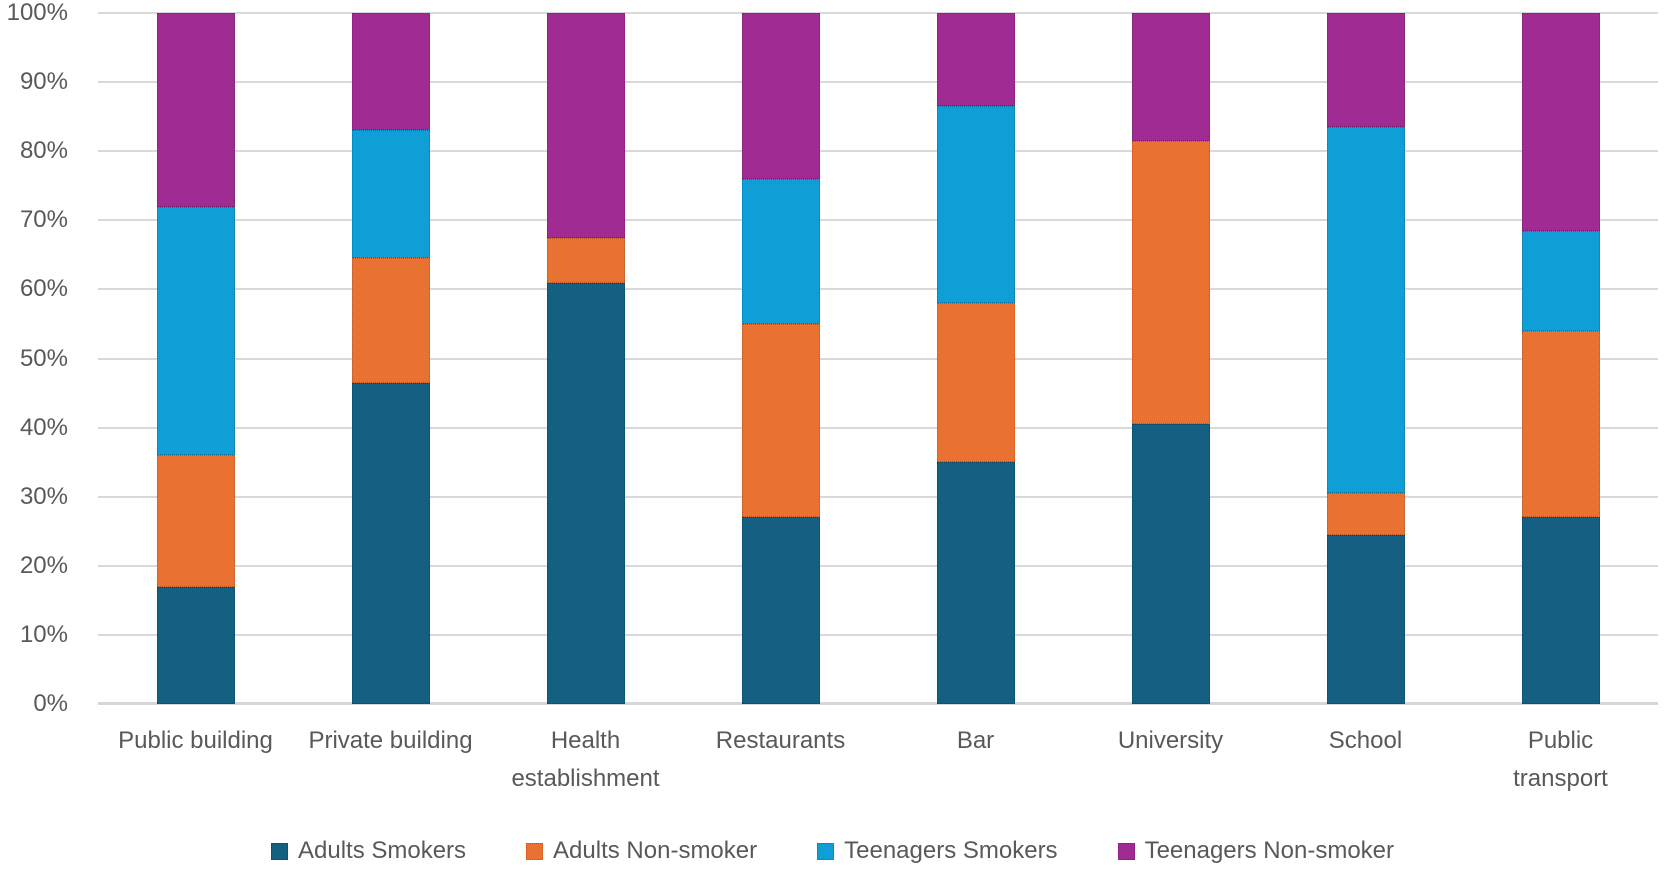 This screenshot has width=1665, height=870. What do you see at coordinates (975, 740) in the screenshot?
I see `x-axis-category-label: Bar` at bounding box center [975, 740].